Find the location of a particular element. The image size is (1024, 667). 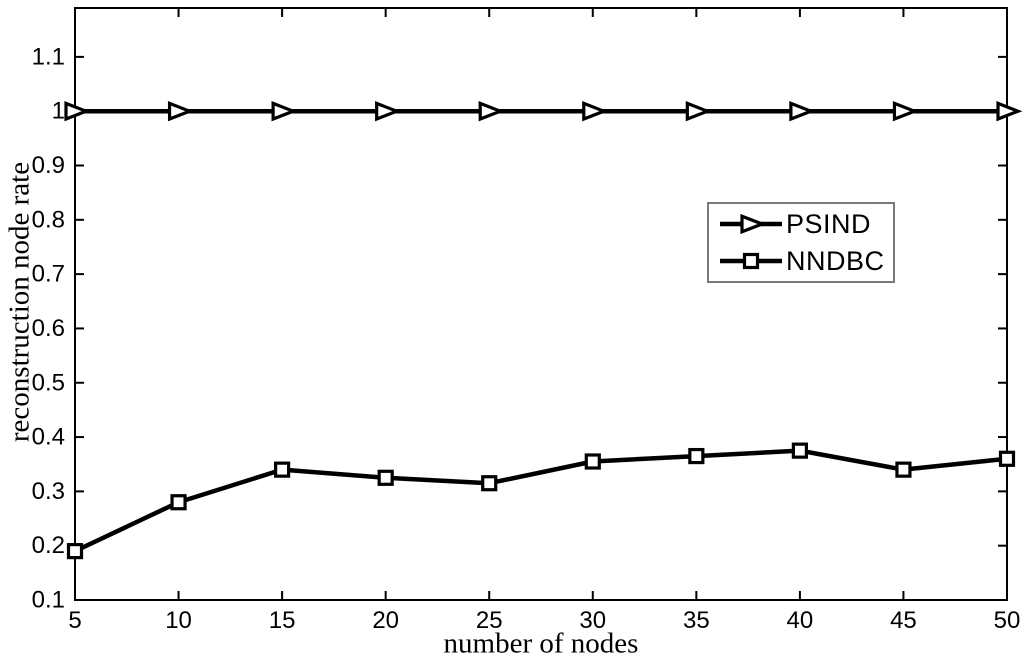

triangle-right-marker-icon is located at coordinates (751, 224).